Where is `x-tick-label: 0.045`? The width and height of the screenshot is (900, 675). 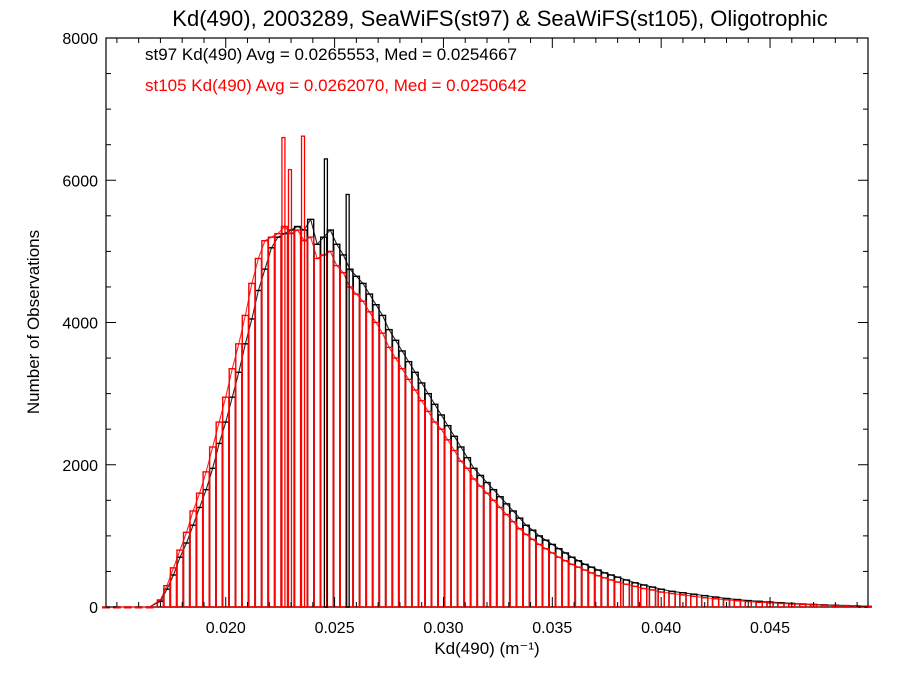 x-tick-label: 0.045 is located at coordinates (770, 628).